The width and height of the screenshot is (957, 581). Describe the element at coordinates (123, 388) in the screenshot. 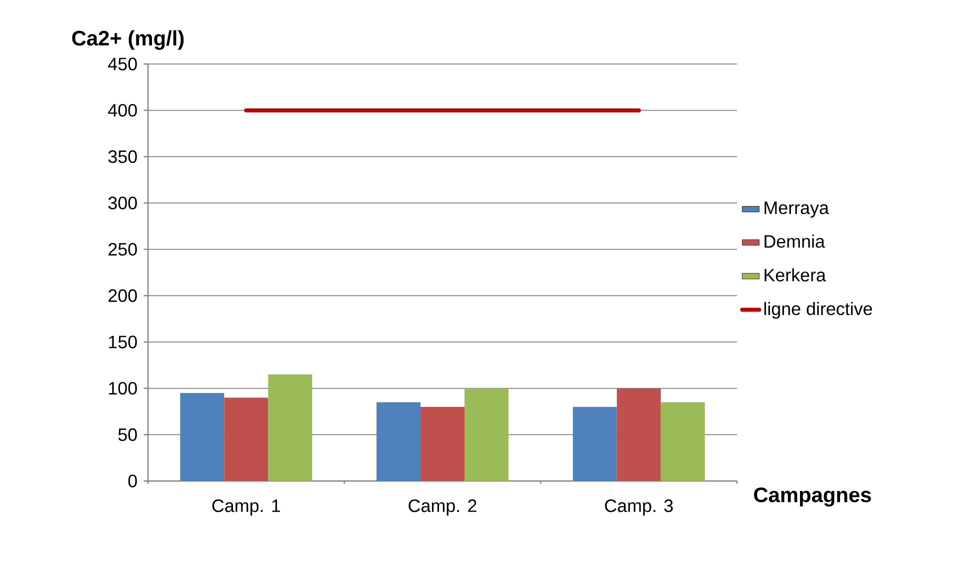

I see `y-tick-label: 100` at that location.